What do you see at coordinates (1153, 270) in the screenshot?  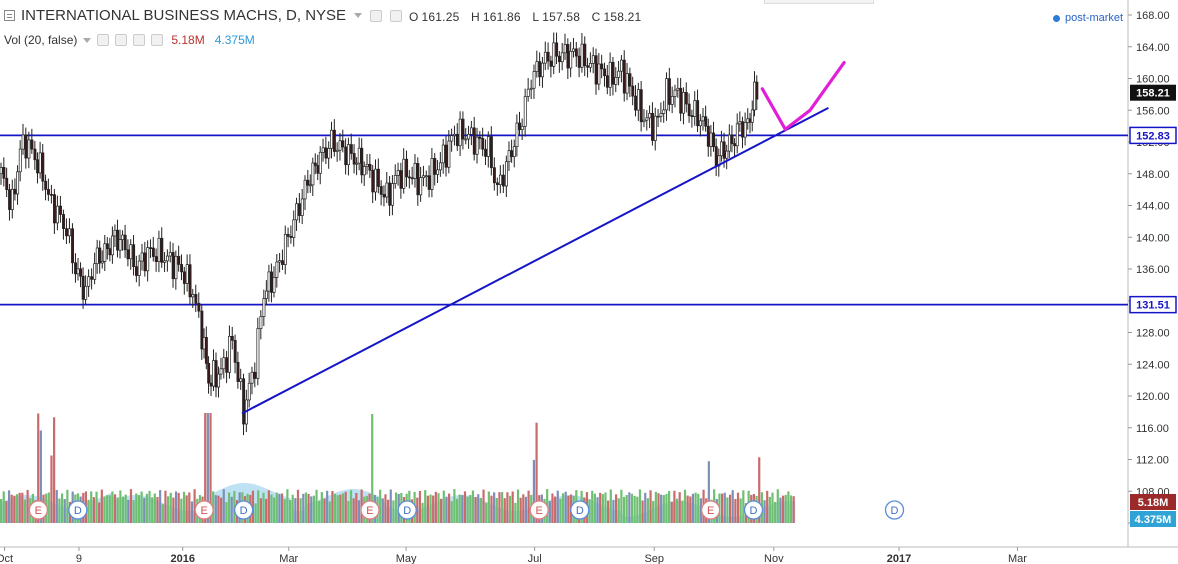 I see `price-tick-label: 136.00` at bounding box center [1153, 270].